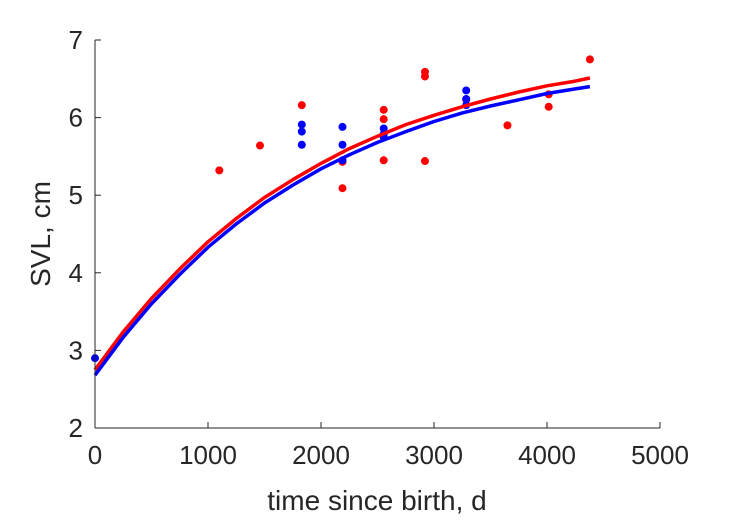  What do you see at coordinates (547, 455) in the screenshot?
I see `x-tick-label: 4000` at bounding box center [547, 455].